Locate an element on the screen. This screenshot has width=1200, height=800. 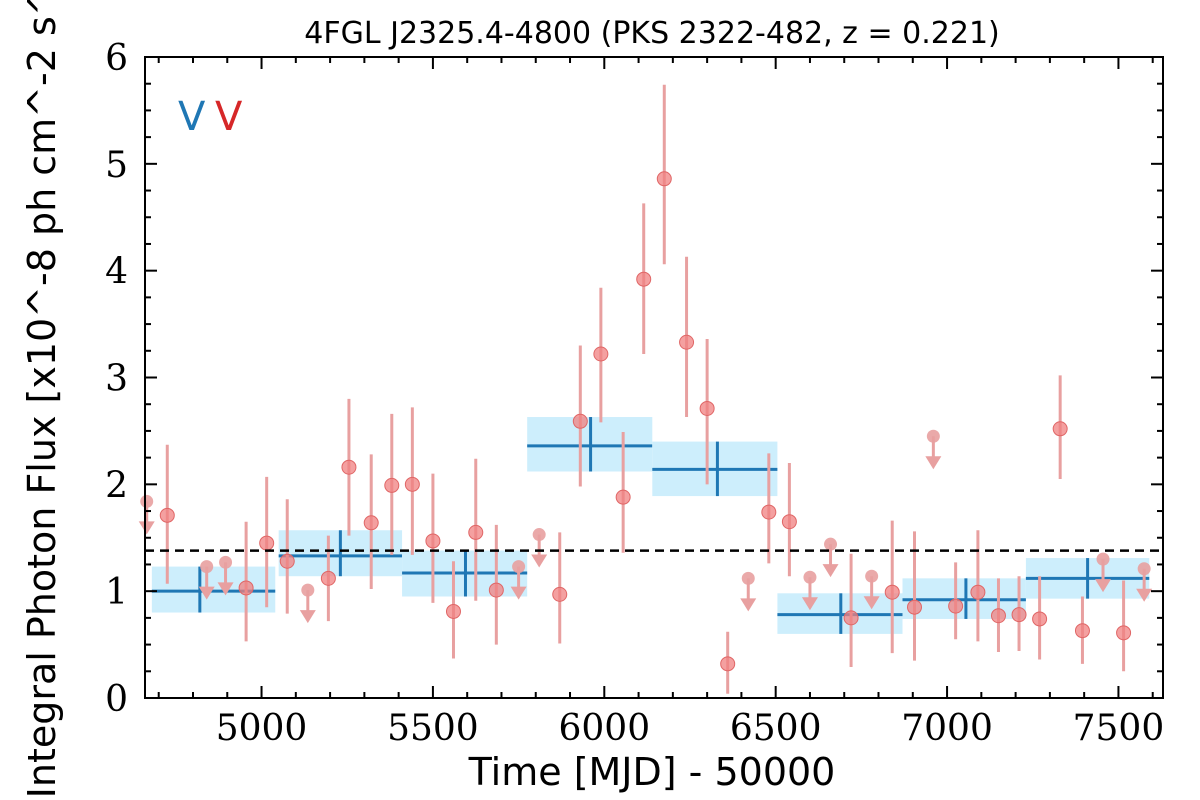
x-tick-label: 5000 is located at coordinates (262, 728).